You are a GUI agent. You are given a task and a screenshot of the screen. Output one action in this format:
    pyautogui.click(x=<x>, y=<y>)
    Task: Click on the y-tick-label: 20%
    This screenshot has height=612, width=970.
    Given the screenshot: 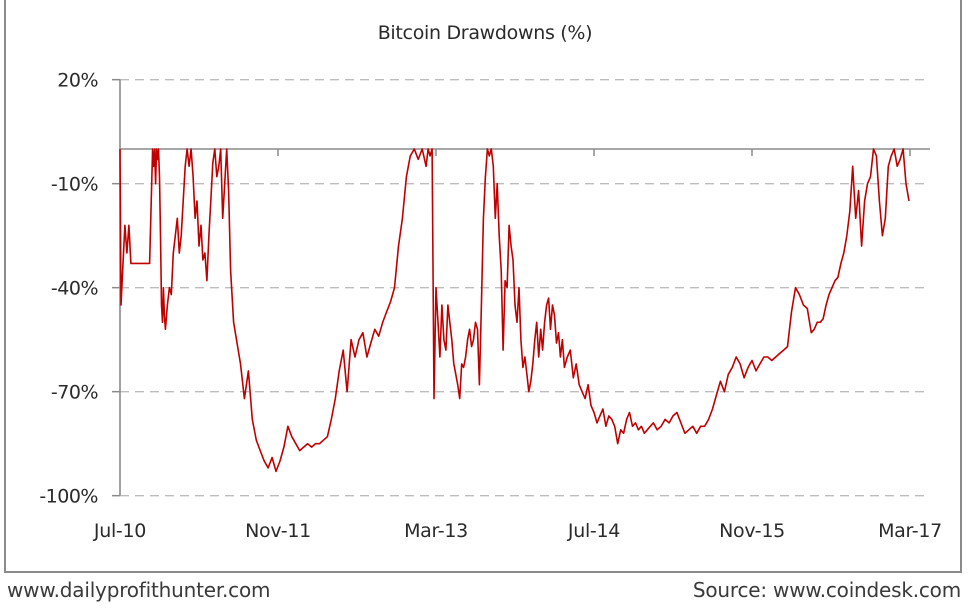 What is the action you would take?
    pyautogui.click(x=77, y=81)
    